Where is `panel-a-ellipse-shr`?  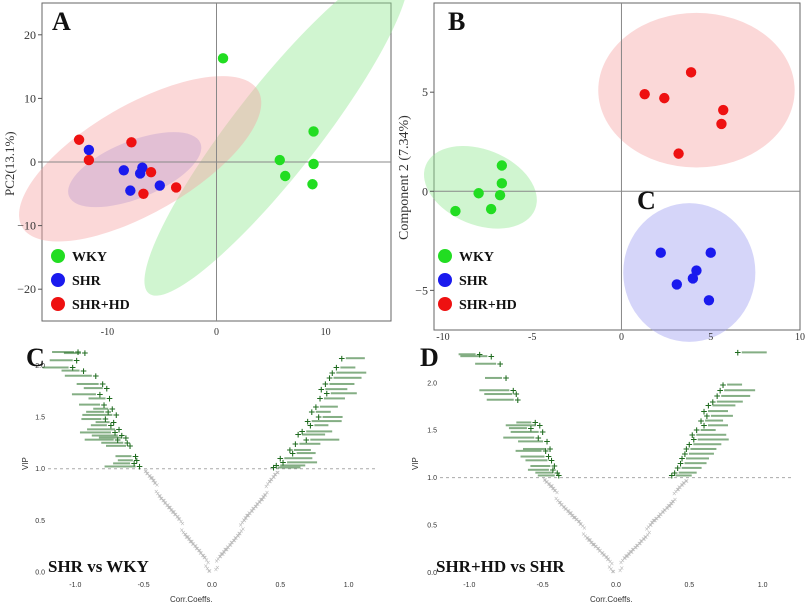 panel-a-ellipse-shr is located at coordinates (135, 170).